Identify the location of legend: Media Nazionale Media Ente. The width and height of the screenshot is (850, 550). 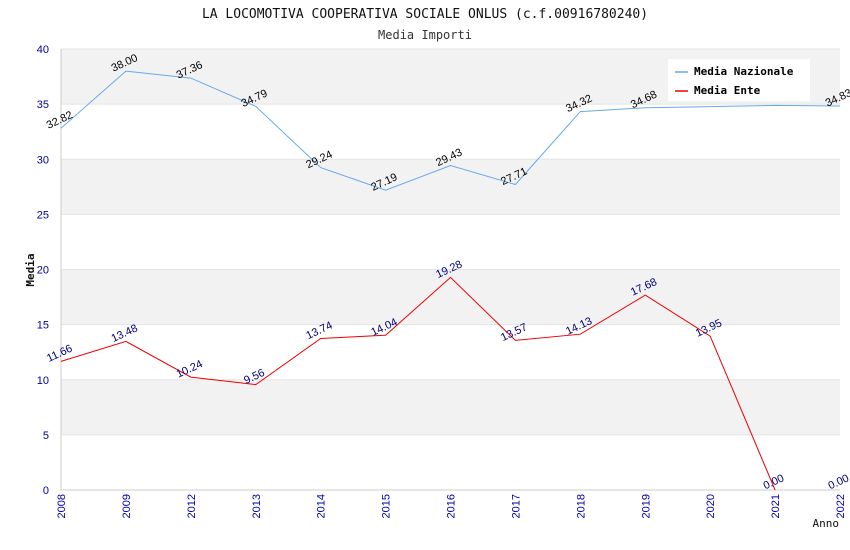
(739, 80).